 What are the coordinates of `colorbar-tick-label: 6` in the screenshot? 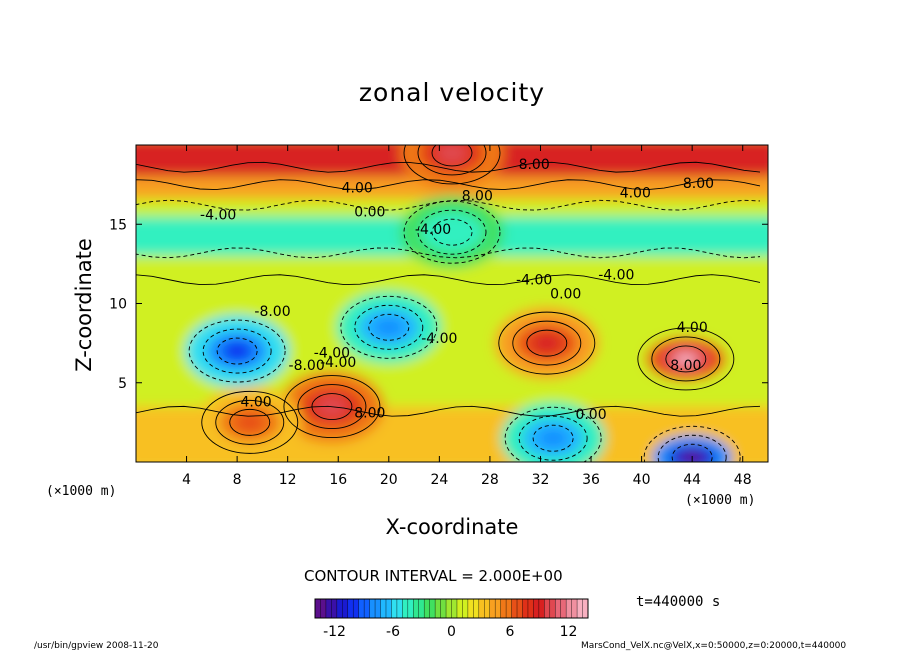 It's located at (510, 632).